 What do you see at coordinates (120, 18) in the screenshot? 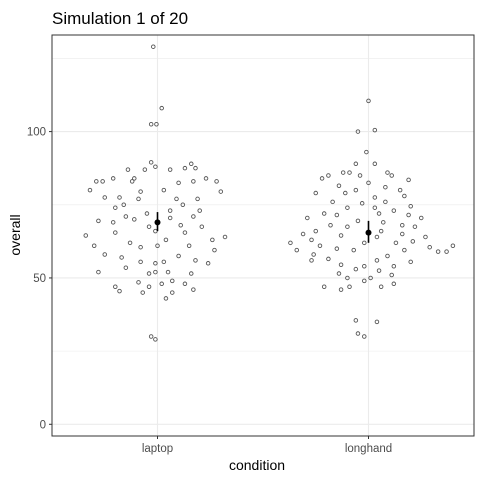
I see `chart-title: Simulation 1 of 20` at bounding box center [120, 18].